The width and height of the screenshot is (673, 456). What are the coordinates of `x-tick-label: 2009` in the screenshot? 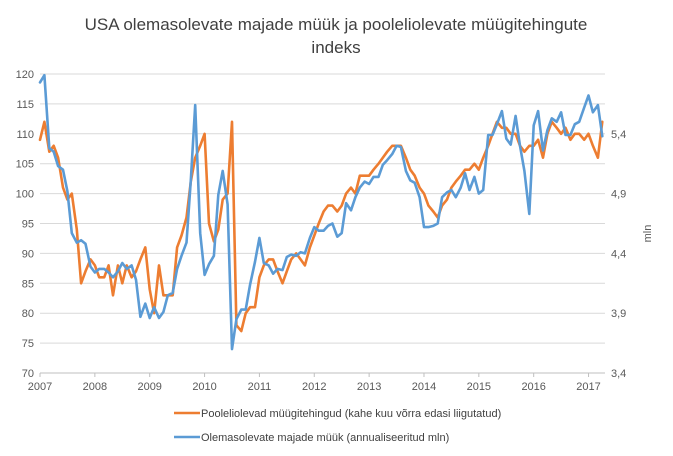 It's located at (149, 387).